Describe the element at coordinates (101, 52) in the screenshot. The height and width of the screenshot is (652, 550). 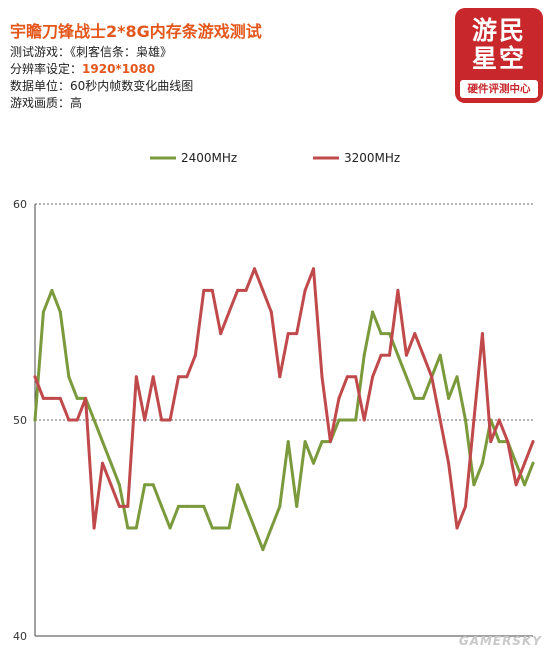
I see `test-game-row: 测试游戏：《刺客信条：枭雄》` at that location.